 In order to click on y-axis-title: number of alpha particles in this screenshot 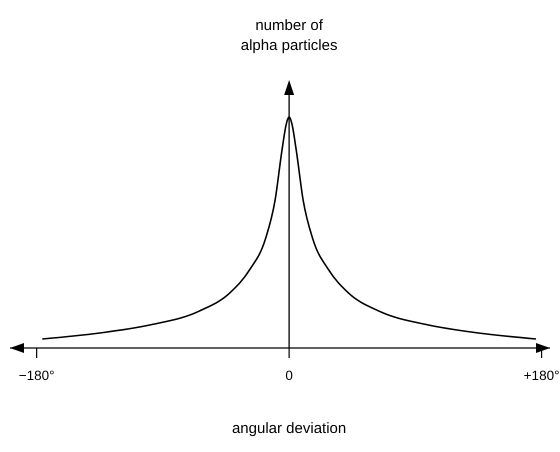, I will do `click(289, 35)`.